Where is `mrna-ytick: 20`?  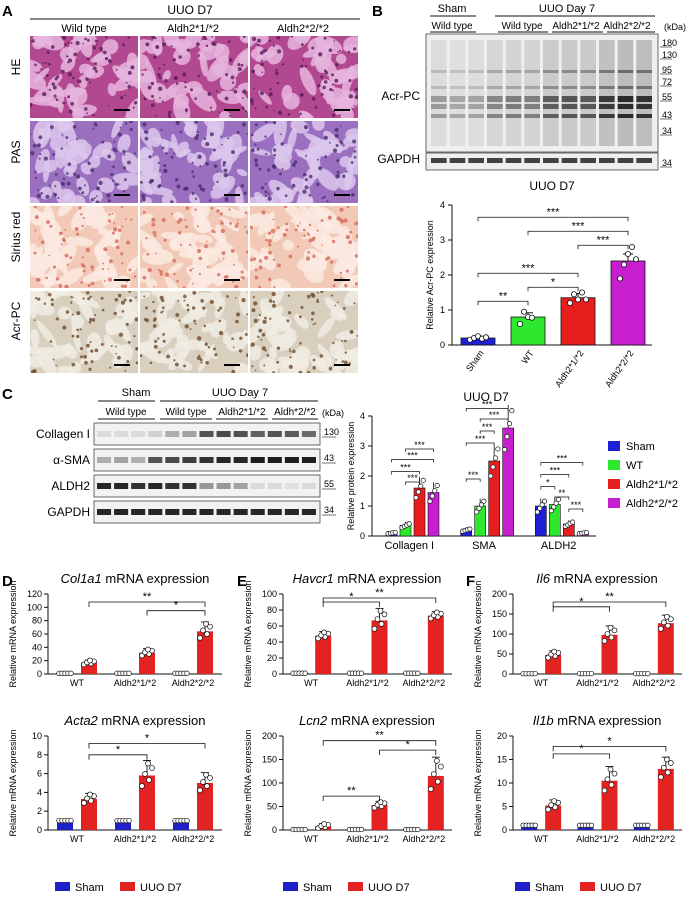 mrna-ytick: 20 is located at coordinates (502, 736).